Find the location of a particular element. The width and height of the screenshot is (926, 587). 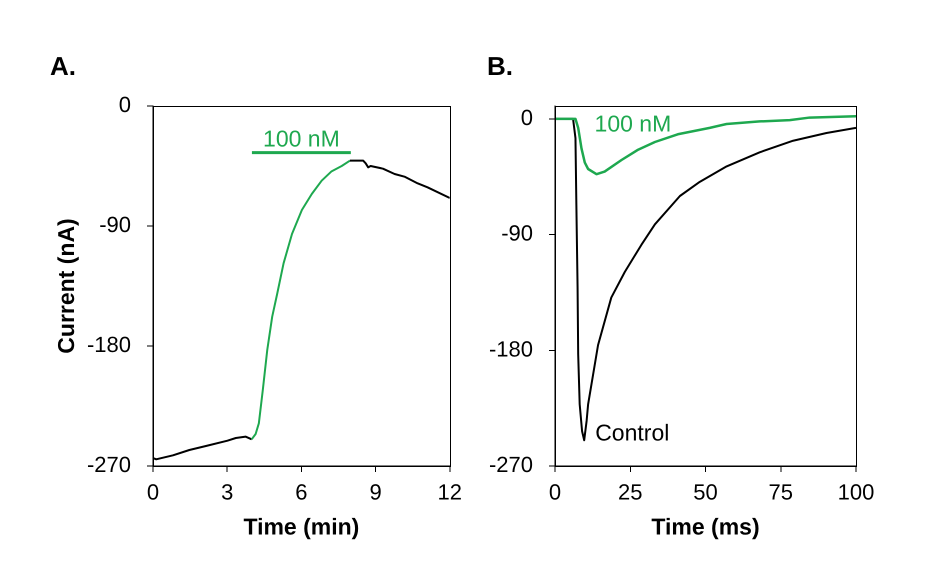

x-tick-label: 50 is located at coordinates (705, 491).